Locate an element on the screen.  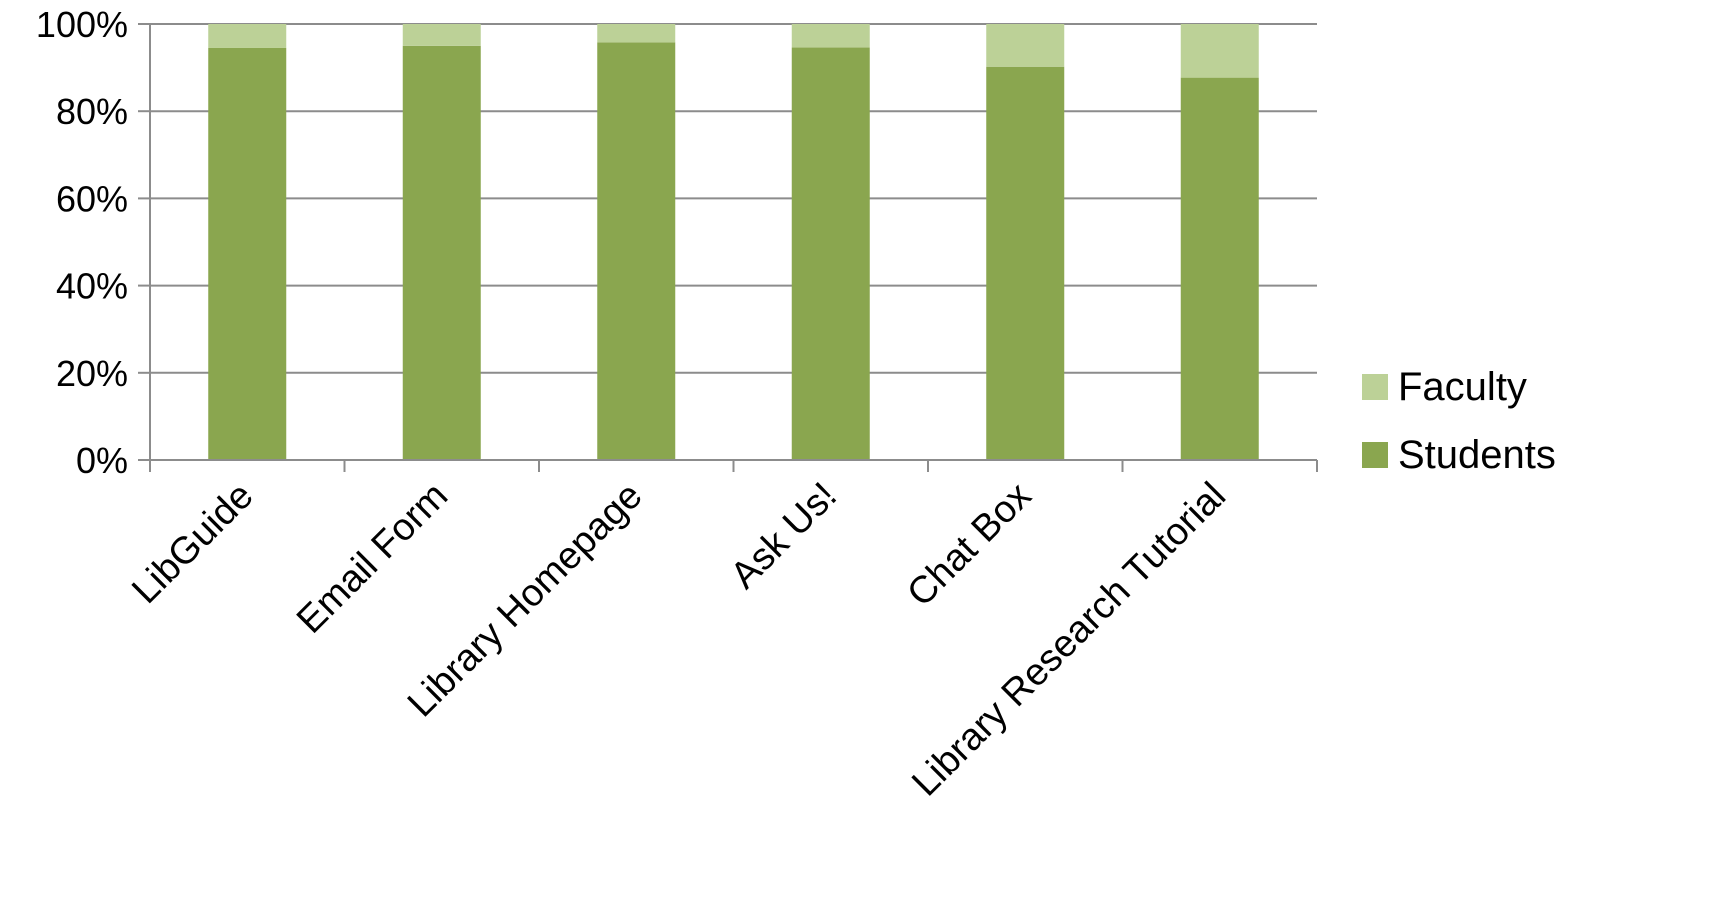
x-category-label: Library Research Tutorial is located at coordinates (1069, 640).